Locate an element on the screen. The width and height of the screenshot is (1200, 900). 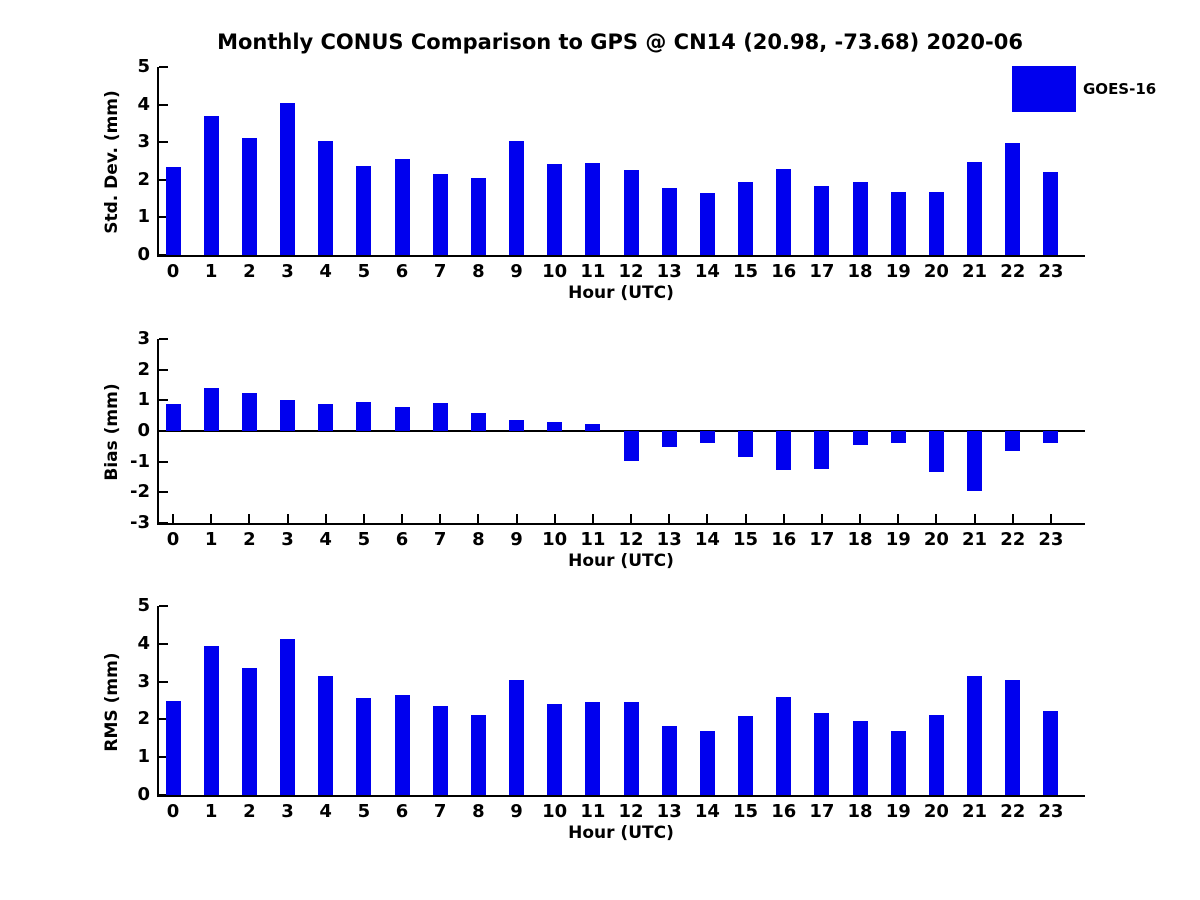
x-tick-label: 3 is located at coordinates (287, 271).